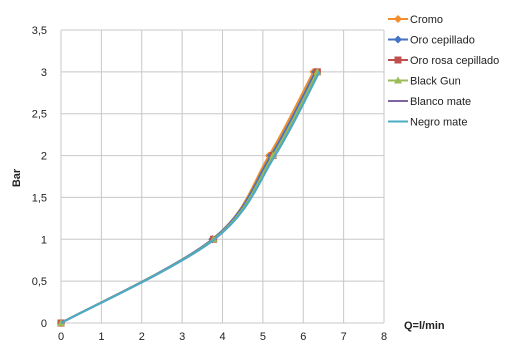 The width and height of the screenshot is (515, 353). What do you see at coordinates (442, 41) in the screenshot?
I see `legend-label-oro-cepillado: Oro cepillado` at bounding box center [442, 41].